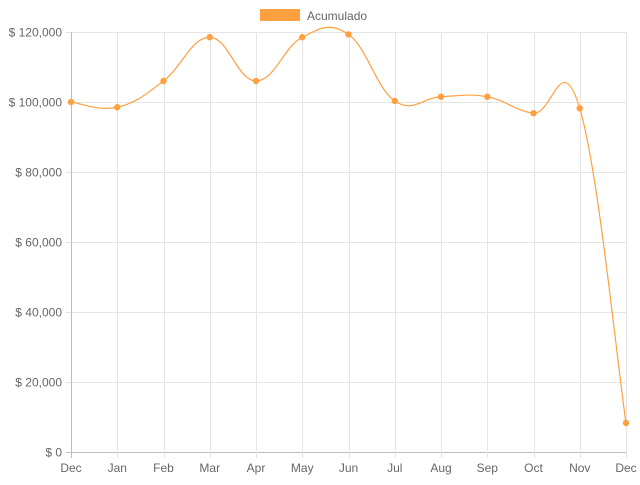 This screenshot has height=485, width=640. Describe the element at coordinates (38, 313) in the screenshot. I see `y-tick-label: $ 40,000` at that location.